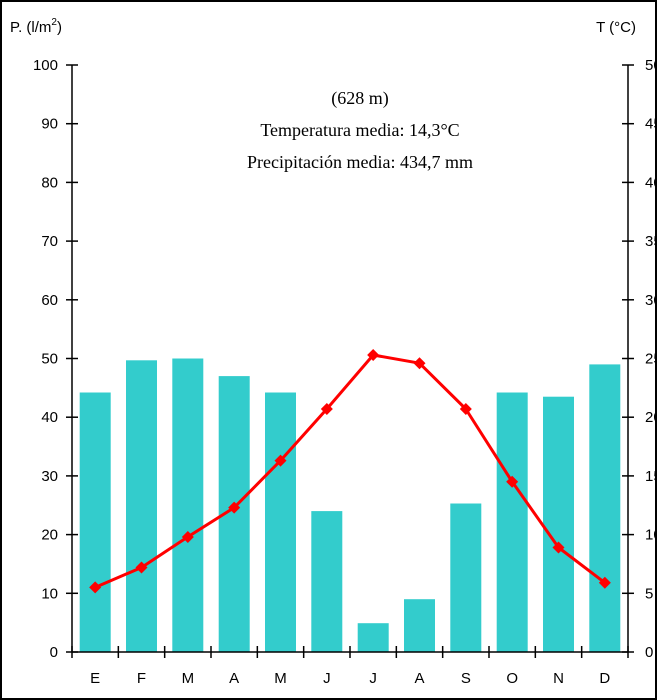  Describe the element at coordinates (651, 476) in the screenshot. I see `right-tick-label: 15` at that location.